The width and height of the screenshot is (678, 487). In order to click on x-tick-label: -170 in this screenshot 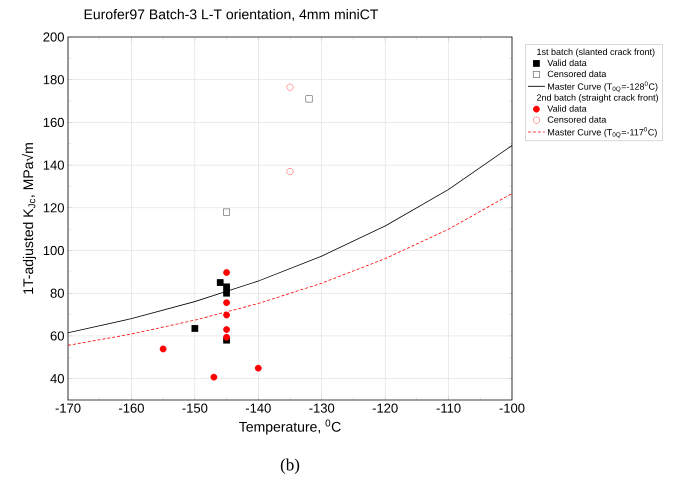, I will do `click(68, 408)`.